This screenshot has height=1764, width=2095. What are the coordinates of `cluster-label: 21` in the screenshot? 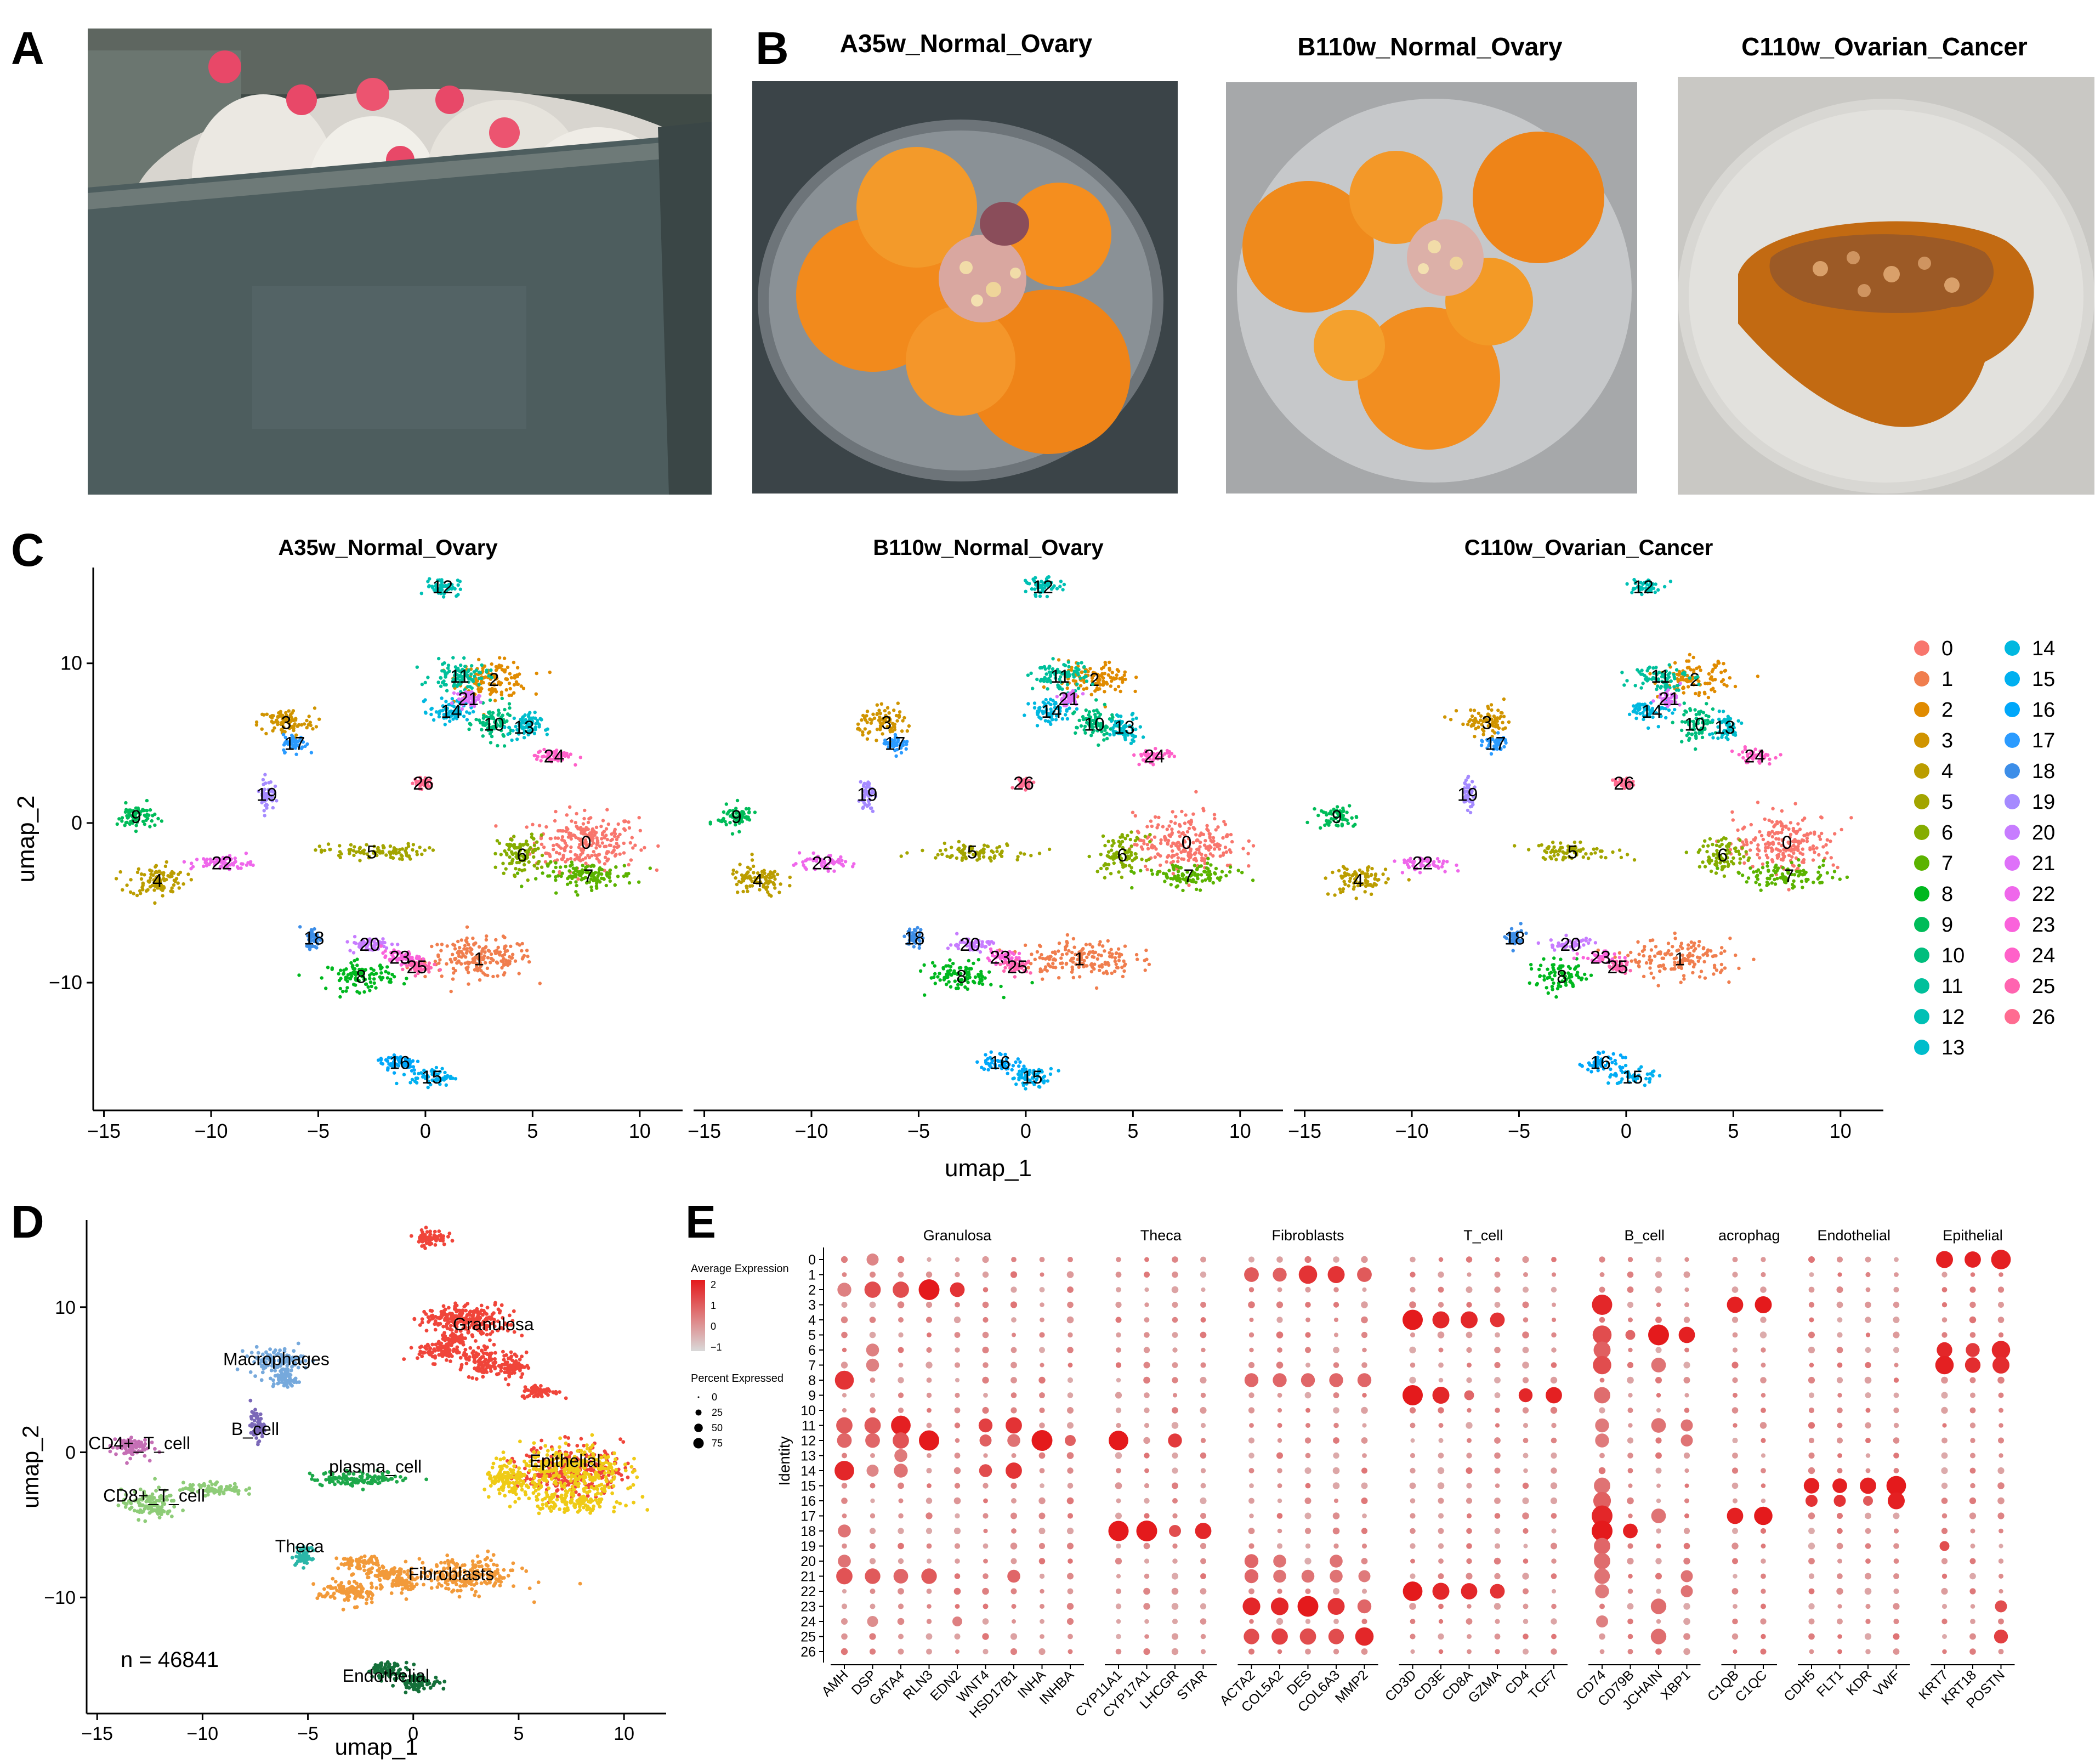 It's located at (1068, 699).